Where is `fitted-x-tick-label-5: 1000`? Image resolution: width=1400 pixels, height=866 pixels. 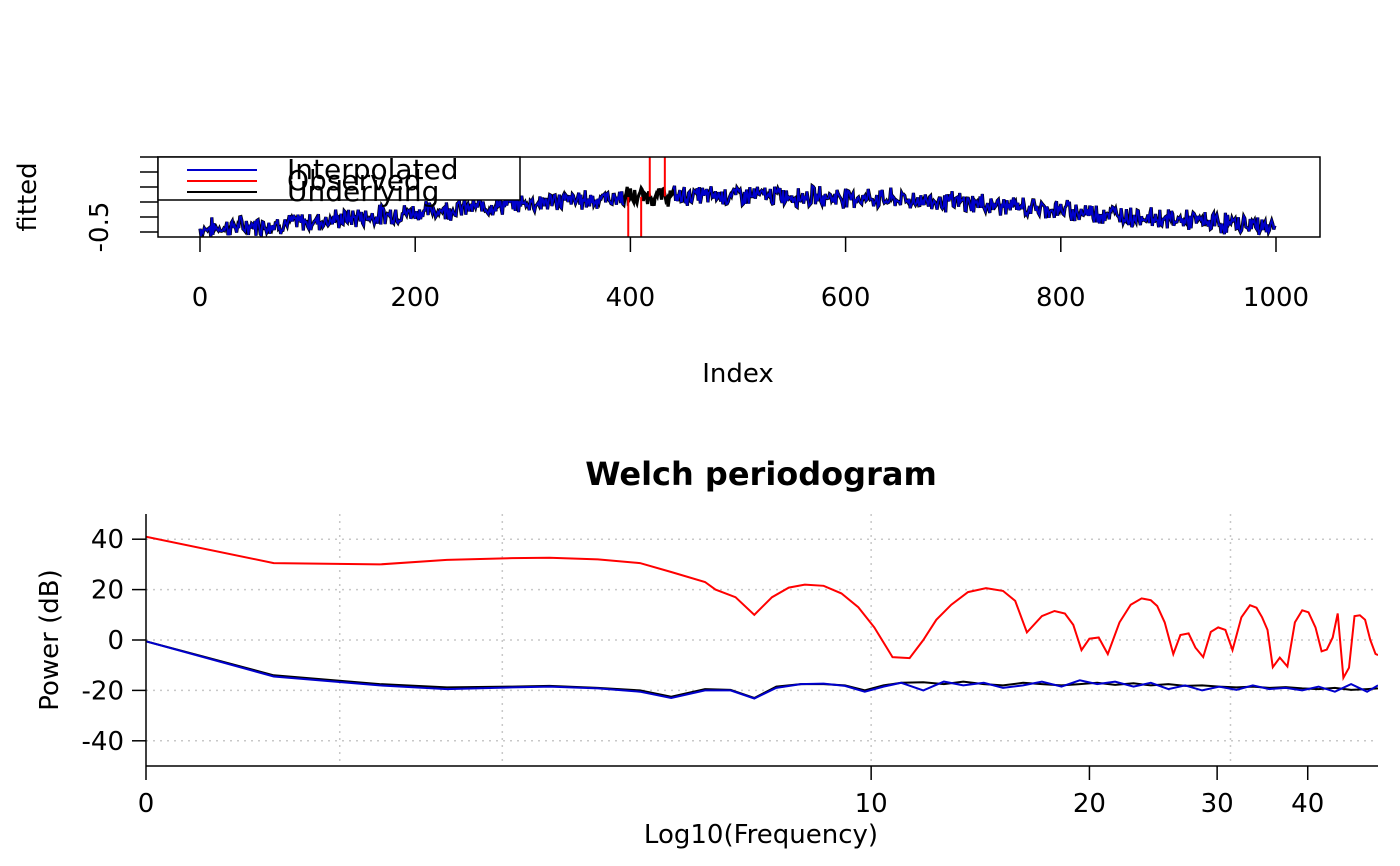
fitted-x-tick-label-5: 1000 is located at coordinates (1276, 298).